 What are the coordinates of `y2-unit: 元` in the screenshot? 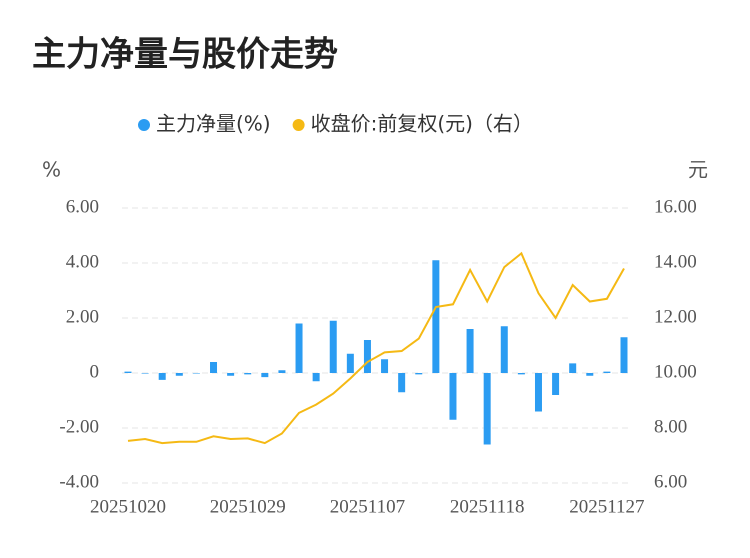 It's located at (698, 170).